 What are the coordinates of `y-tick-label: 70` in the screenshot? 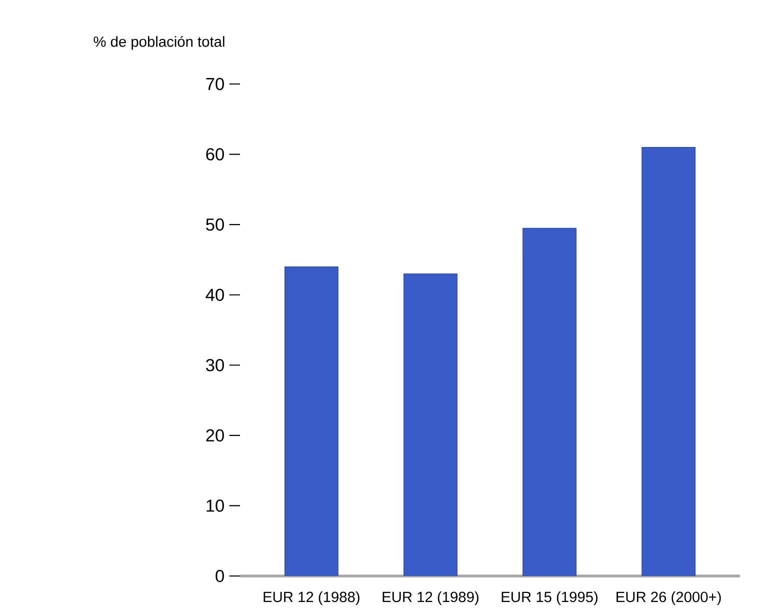 It's located at (215, 84).